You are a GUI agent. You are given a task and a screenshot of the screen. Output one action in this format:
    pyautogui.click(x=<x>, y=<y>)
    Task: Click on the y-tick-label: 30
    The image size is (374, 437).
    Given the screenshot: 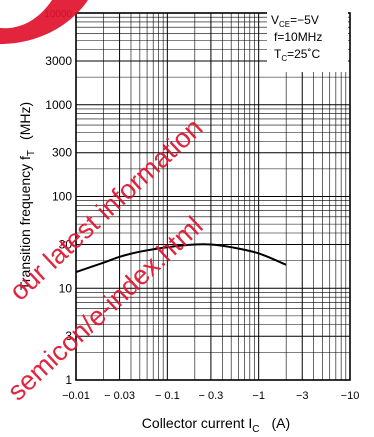 What is the action you would take?
    pyautogui.click(x=66, y=244)
    